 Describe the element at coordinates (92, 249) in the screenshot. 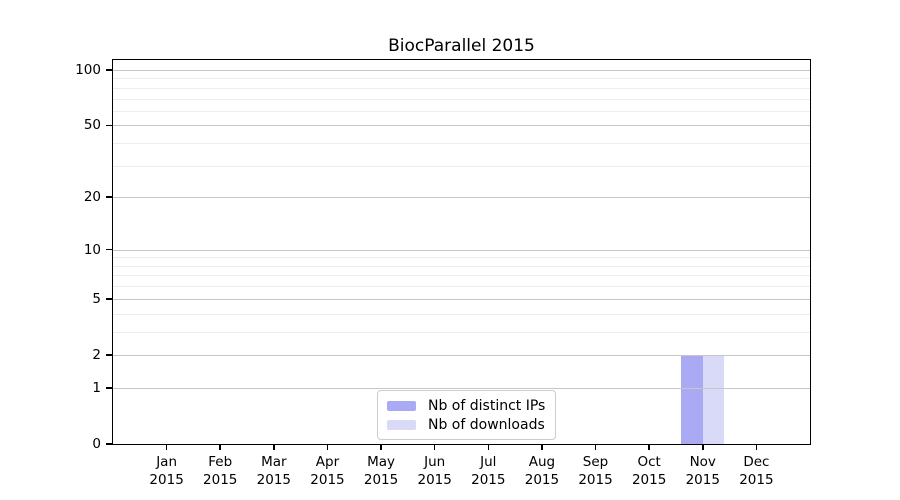

I see `y-tick-label: 10` at that location.